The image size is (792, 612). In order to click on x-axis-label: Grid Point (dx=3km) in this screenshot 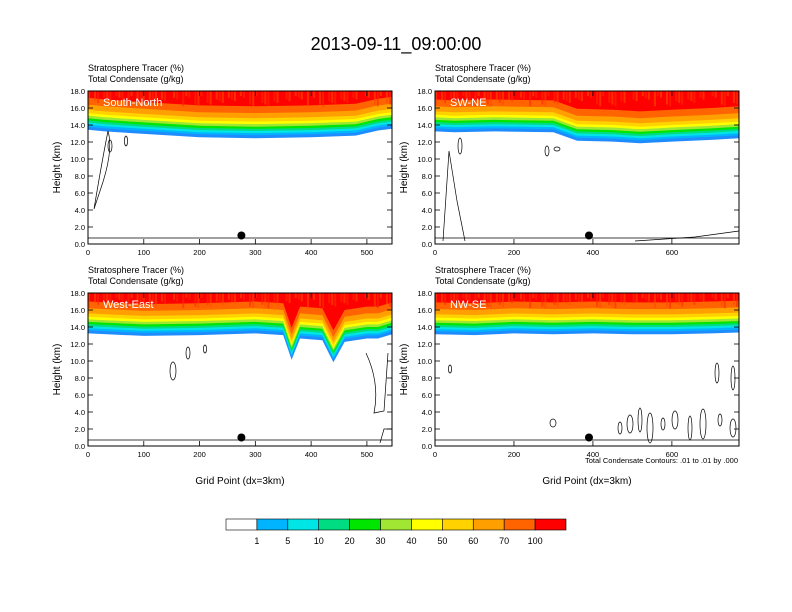, I will do `click(239, 481)`.